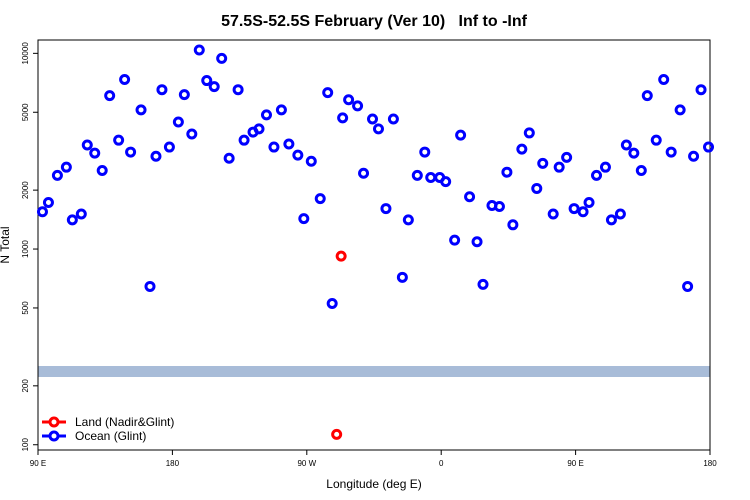 This screenshot has height=500, width=750. What do you see at coordinates (25, 112) in the screenshot?
I see `y-tick-label: 5000` at bounding box center [25, 112].